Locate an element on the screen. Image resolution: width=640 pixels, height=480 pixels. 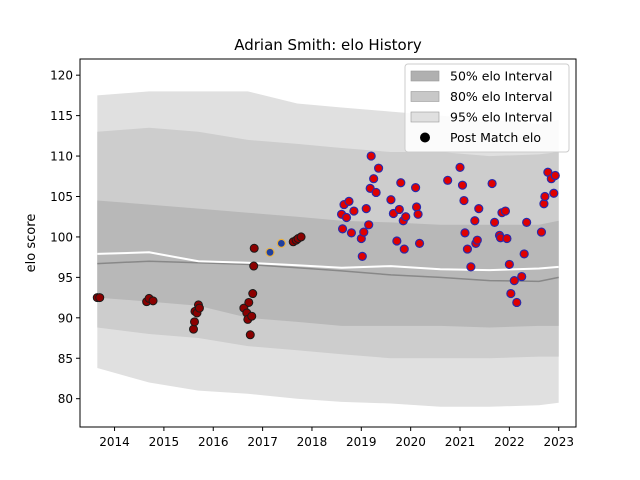
x-tick-label: 2018 is located at coordinates (312, 442).